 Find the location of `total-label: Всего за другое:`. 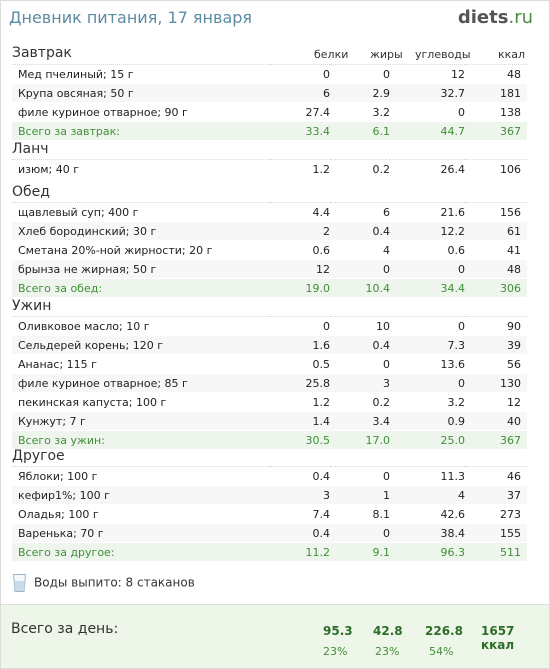

total-label: Всего за другое: is located at coordinates (141, 552).